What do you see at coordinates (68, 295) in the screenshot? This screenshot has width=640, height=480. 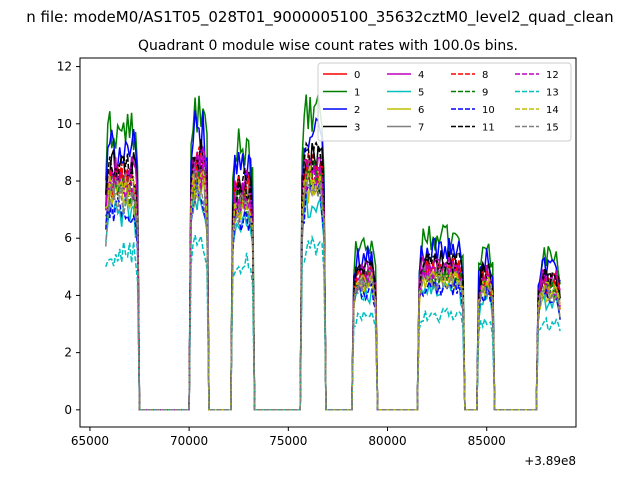 I see `y-tick-label: 4` at bounding box center [68, 295].